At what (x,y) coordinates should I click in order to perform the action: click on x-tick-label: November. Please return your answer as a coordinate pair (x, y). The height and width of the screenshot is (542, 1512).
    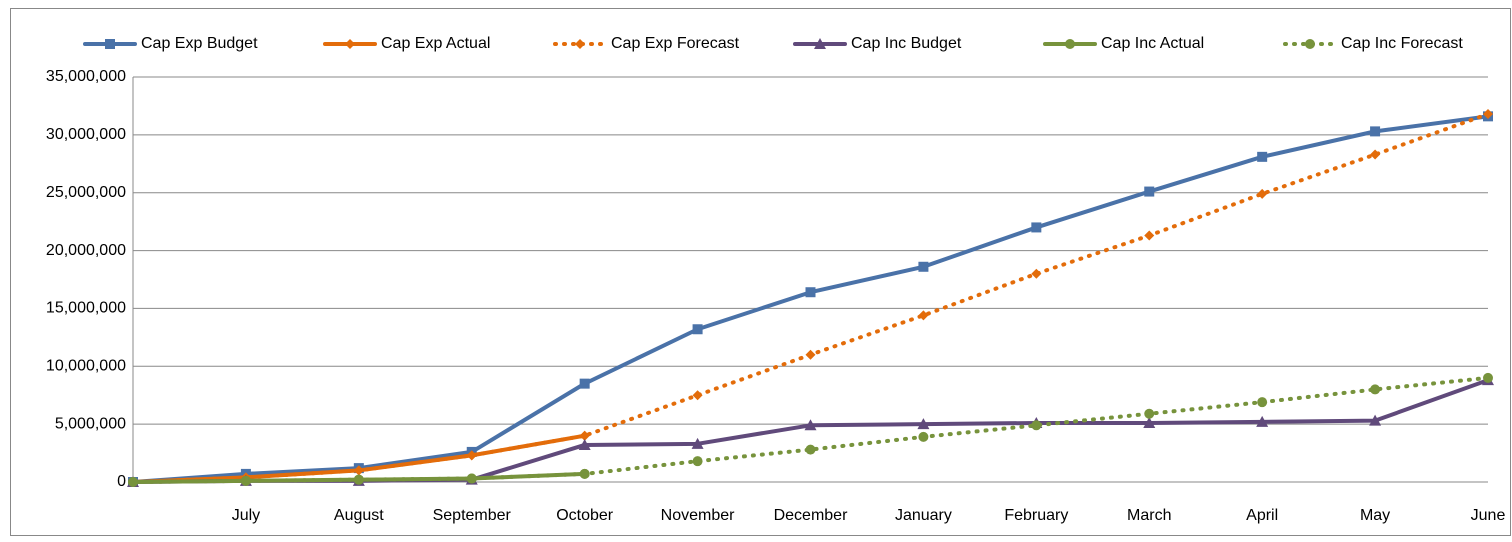
    Looking at the image, I should click on (698, 515).